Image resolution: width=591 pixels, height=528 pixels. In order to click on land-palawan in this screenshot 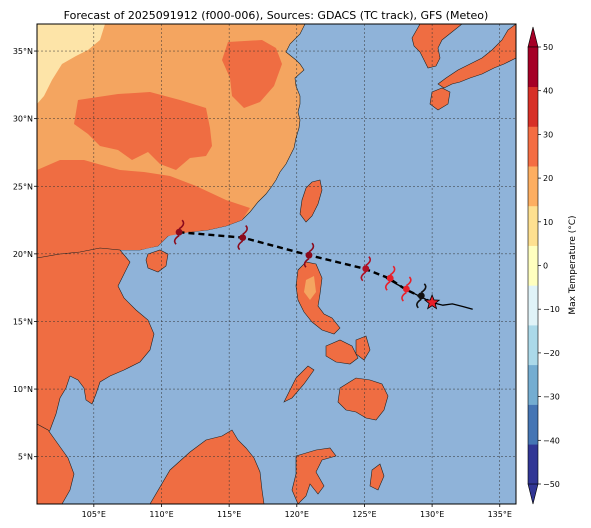, I will do `click(299, 384)`.